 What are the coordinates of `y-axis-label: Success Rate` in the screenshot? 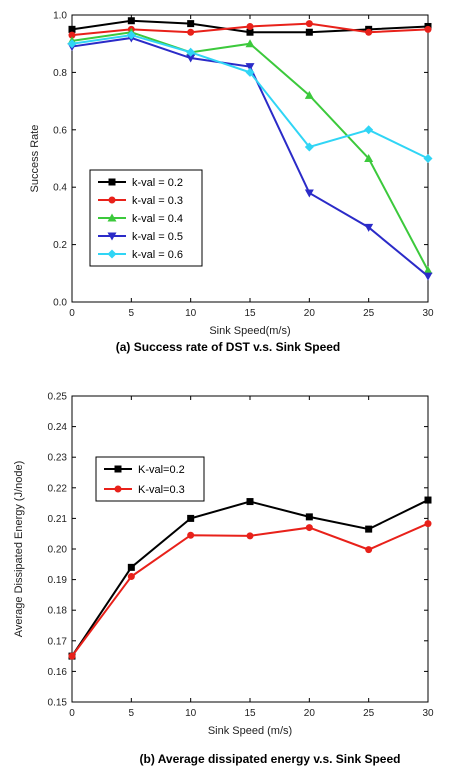 It's located at (35, 159).